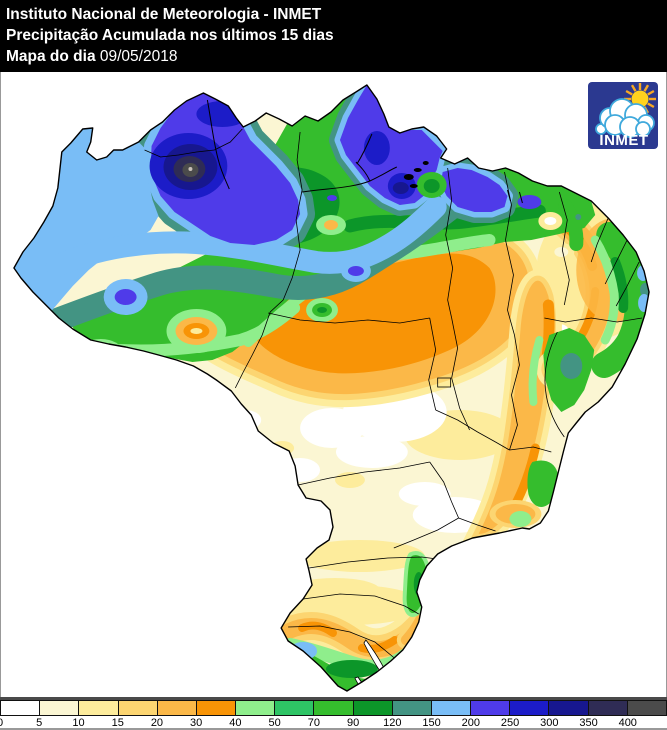 The height and width of the screenshot is (730, 667). Describe the element at coordinates (510, 723) in the screenshot. I see `legend-label: 250` at that location.